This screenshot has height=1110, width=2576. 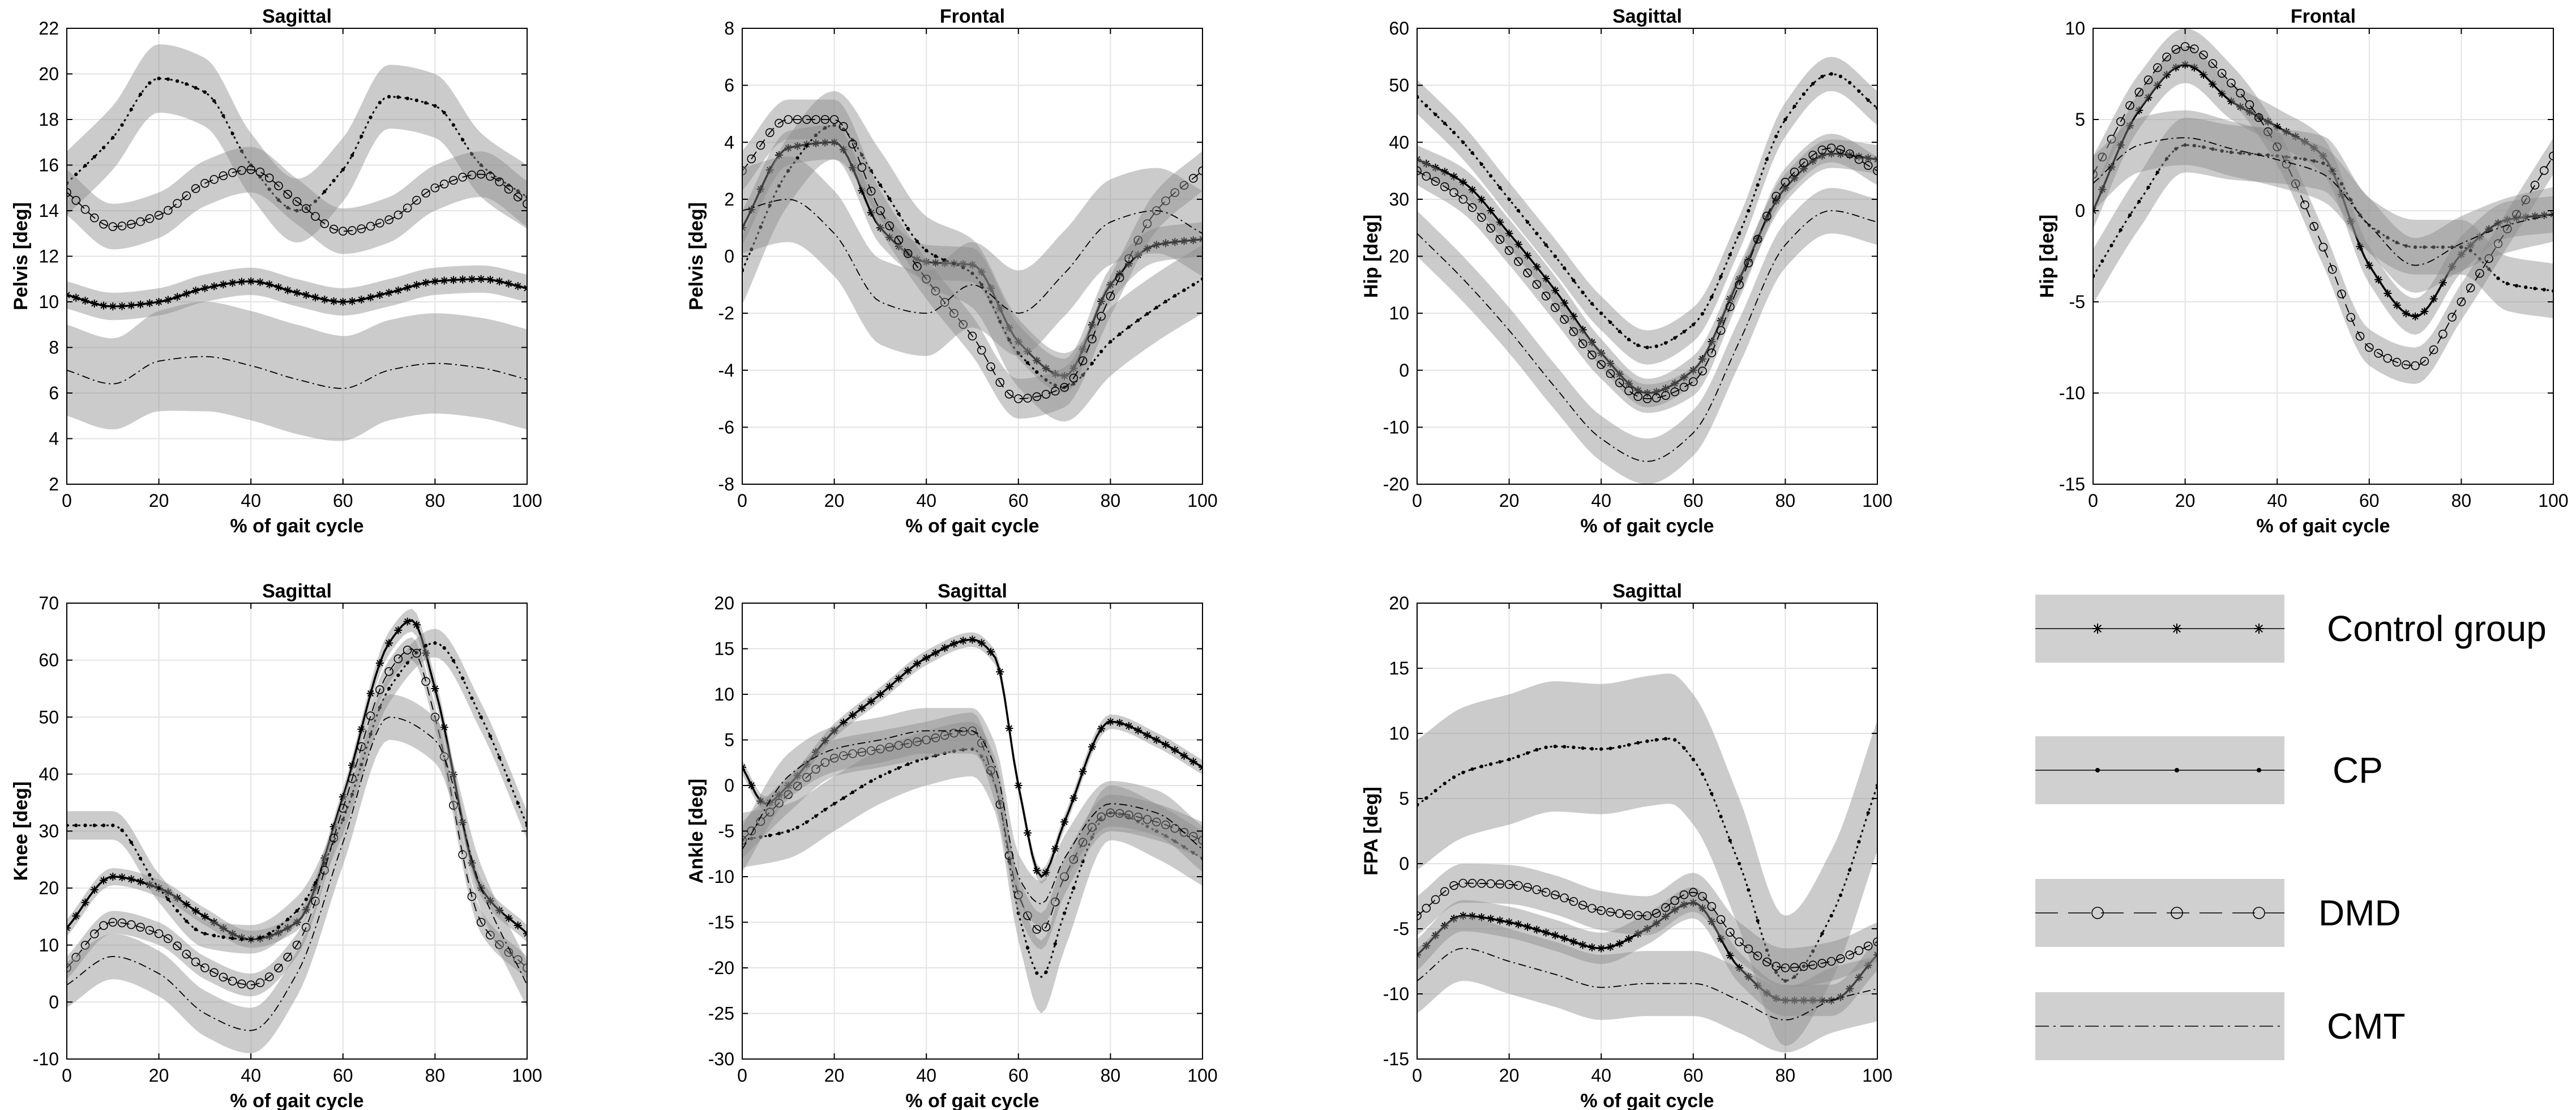 What do you see at coordinates (972, 868) in the screenshot?
I see `band-cp` at bounding box center [972, 868].